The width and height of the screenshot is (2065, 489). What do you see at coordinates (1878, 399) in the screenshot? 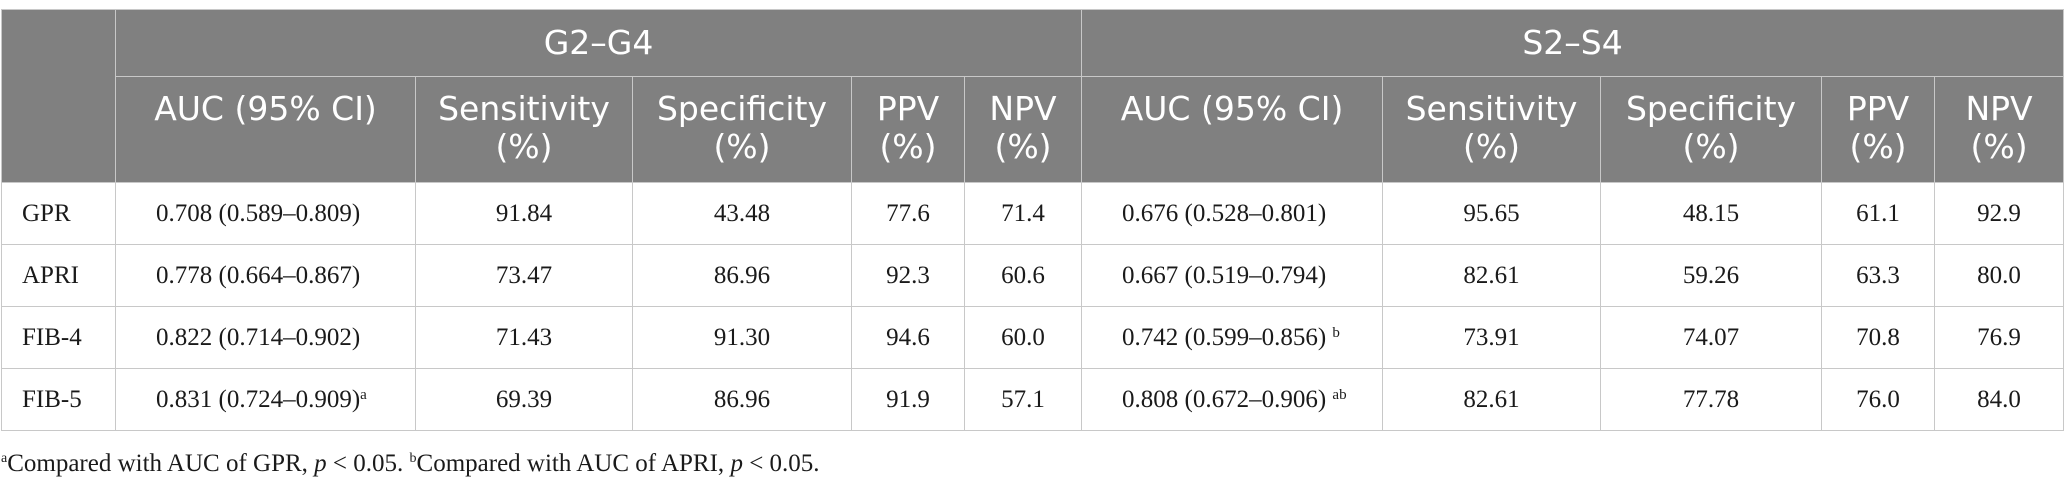
I see `cell-s-ppv: 76.0` at bounding box center [1878, 399].